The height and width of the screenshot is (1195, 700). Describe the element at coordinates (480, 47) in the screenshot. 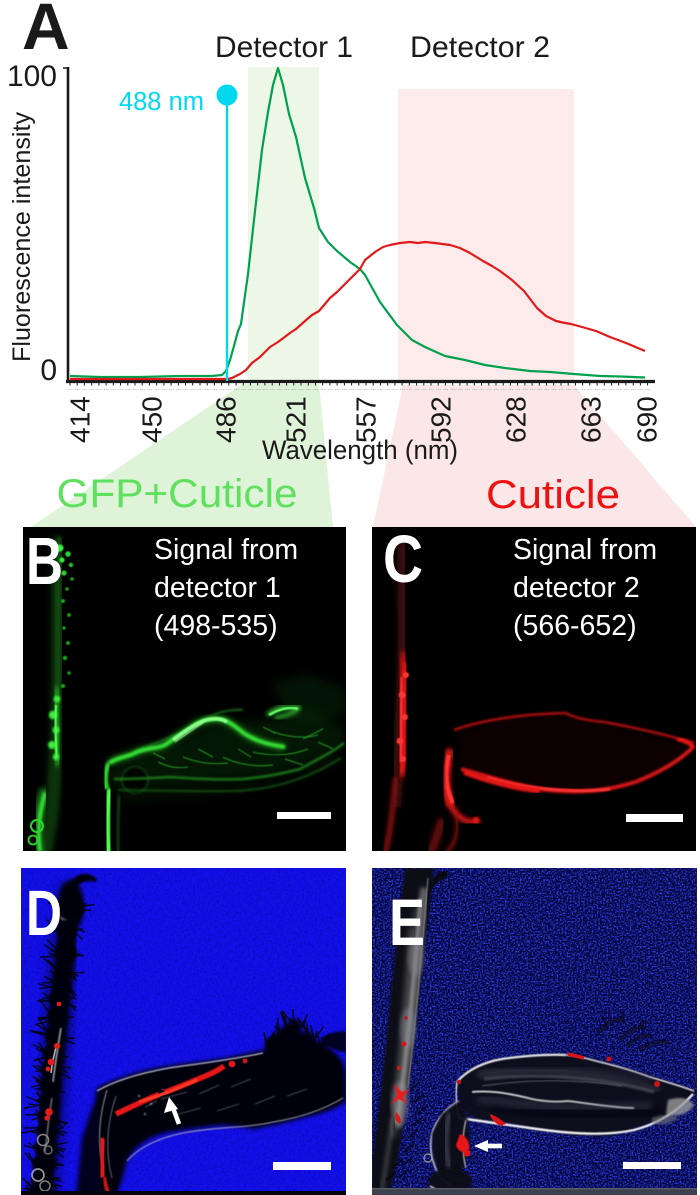

I see `svg-text: Detector 2` at that location.